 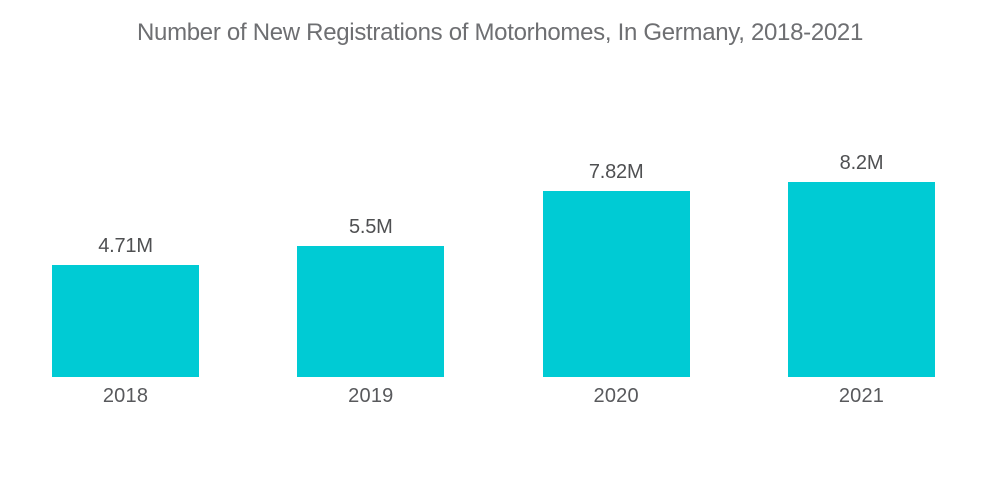 I want to click on x-tick-label-2021: 2021, so click(x=861, y=396).